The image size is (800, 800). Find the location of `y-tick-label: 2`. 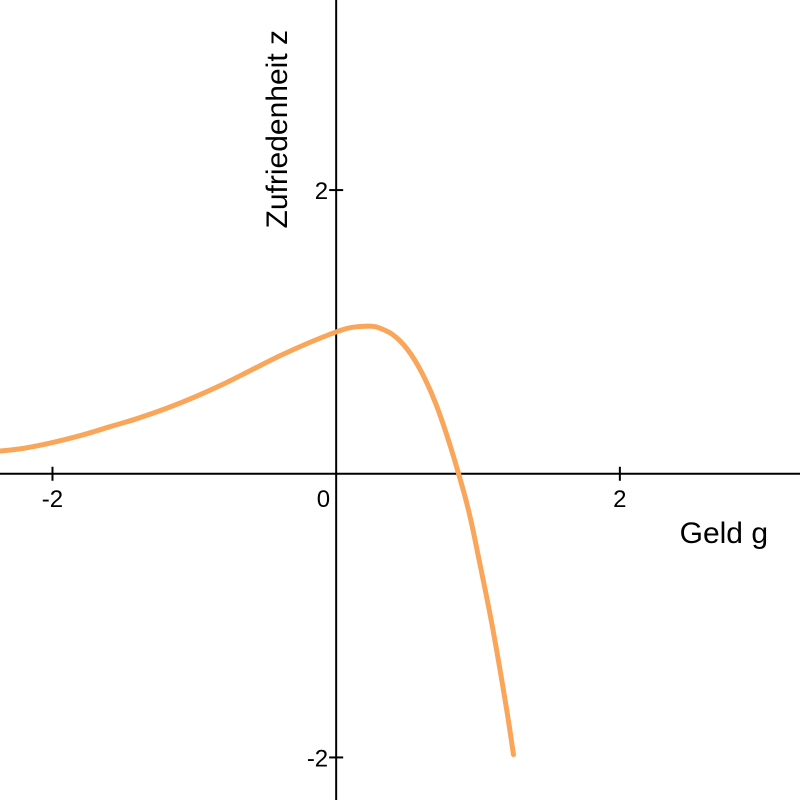

y-tick-label: 2 is located at coordinates (321, 191).